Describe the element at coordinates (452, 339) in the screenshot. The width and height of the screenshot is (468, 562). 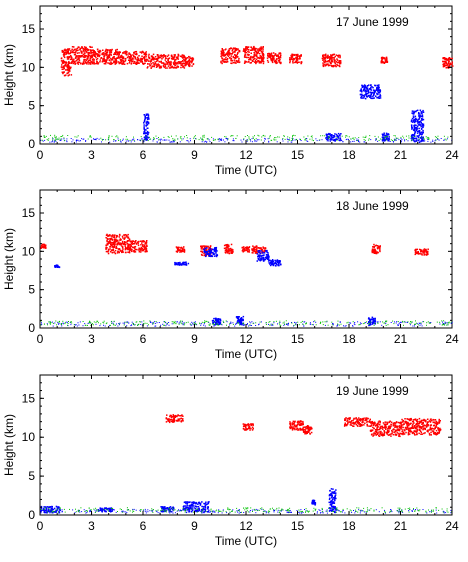
I see `x-tick-label: 24` at that location.